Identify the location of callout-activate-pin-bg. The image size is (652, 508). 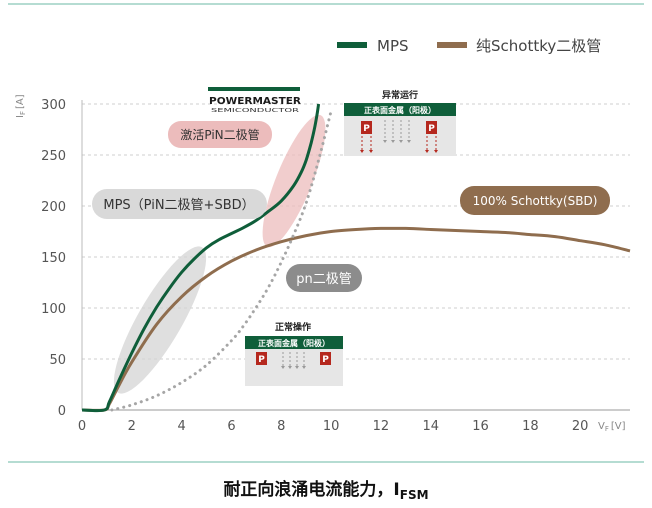
(220, 134).